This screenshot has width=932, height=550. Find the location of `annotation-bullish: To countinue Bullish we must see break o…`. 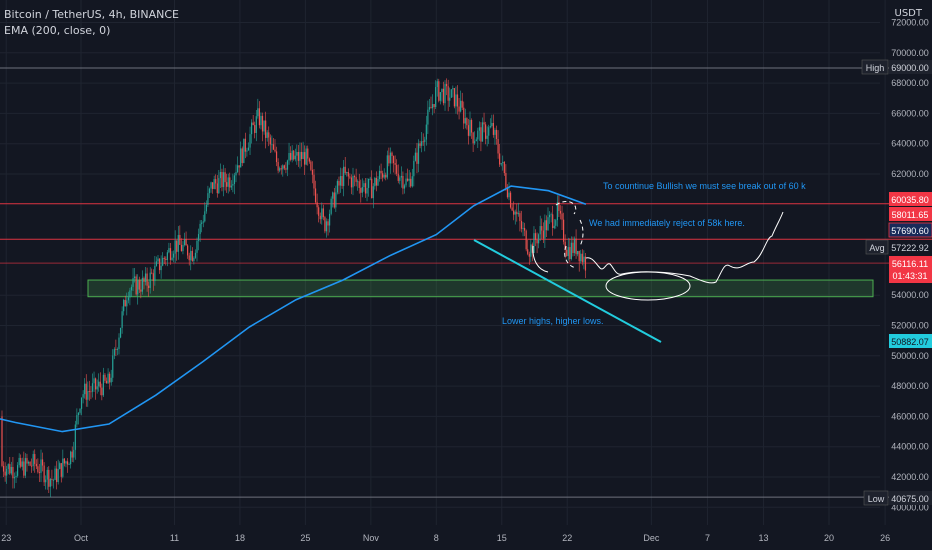

annotation-bullish: To countinue Bullish we must see break o… is located at coordinates (704, 186).